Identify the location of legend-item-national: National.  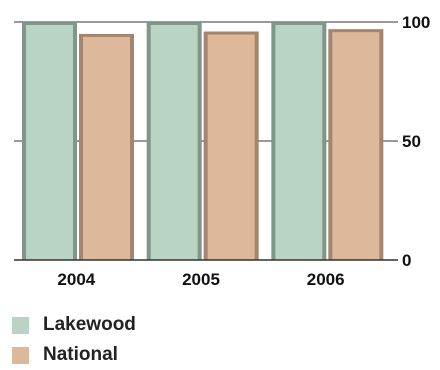
(74, 355).